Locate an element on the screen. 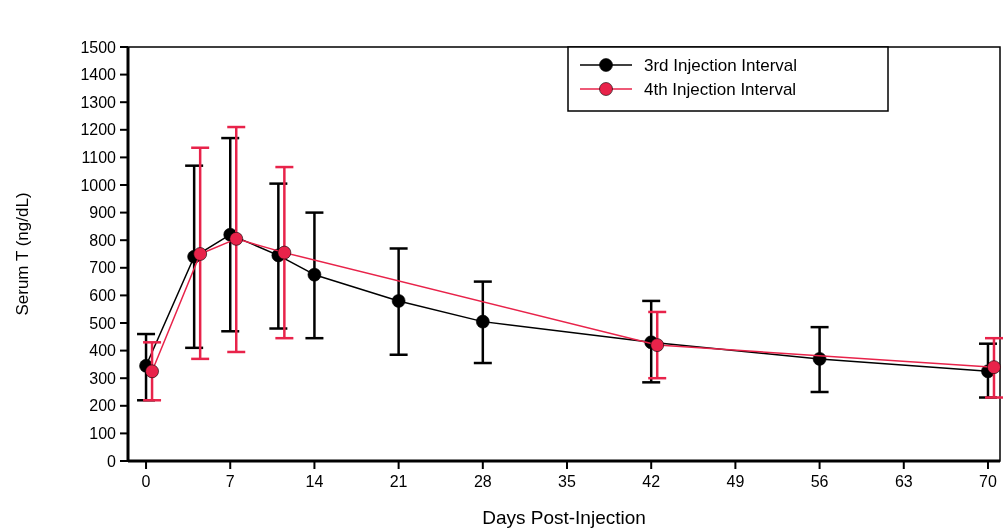 This screenshot has width=1005, height=532. y-tick-label: 1300 is located at coordinates (98, 102).